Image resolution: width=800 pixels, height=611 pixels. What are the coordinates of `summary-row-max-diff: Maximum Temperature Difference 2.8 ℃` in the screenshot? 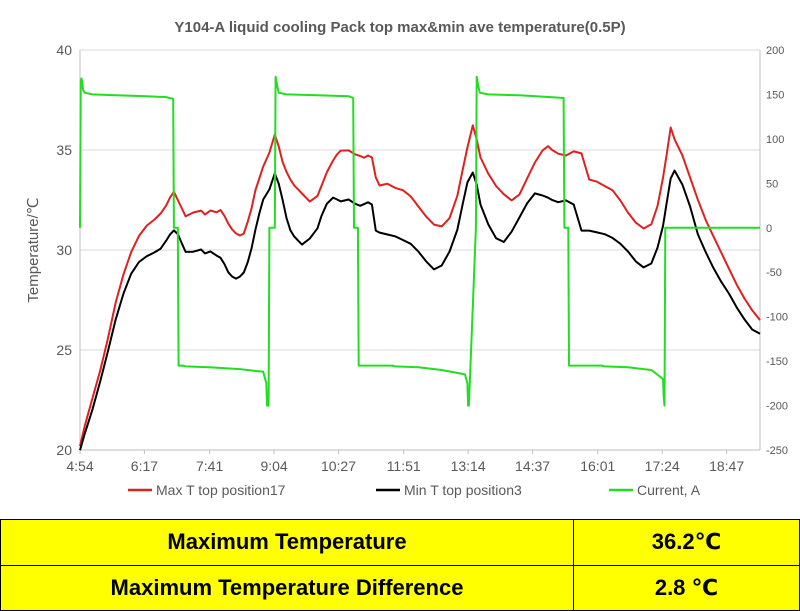 It's located at (400, 587).